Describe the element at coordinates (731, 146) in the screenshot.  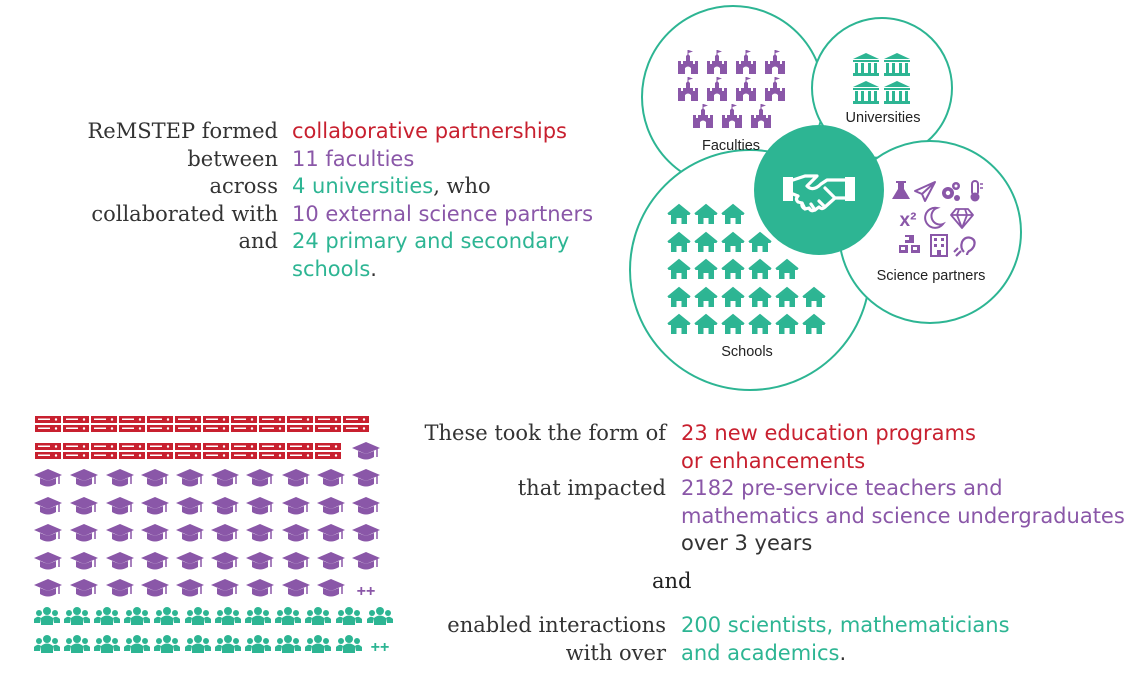
I see `faculties-label: Faculties` at that location.